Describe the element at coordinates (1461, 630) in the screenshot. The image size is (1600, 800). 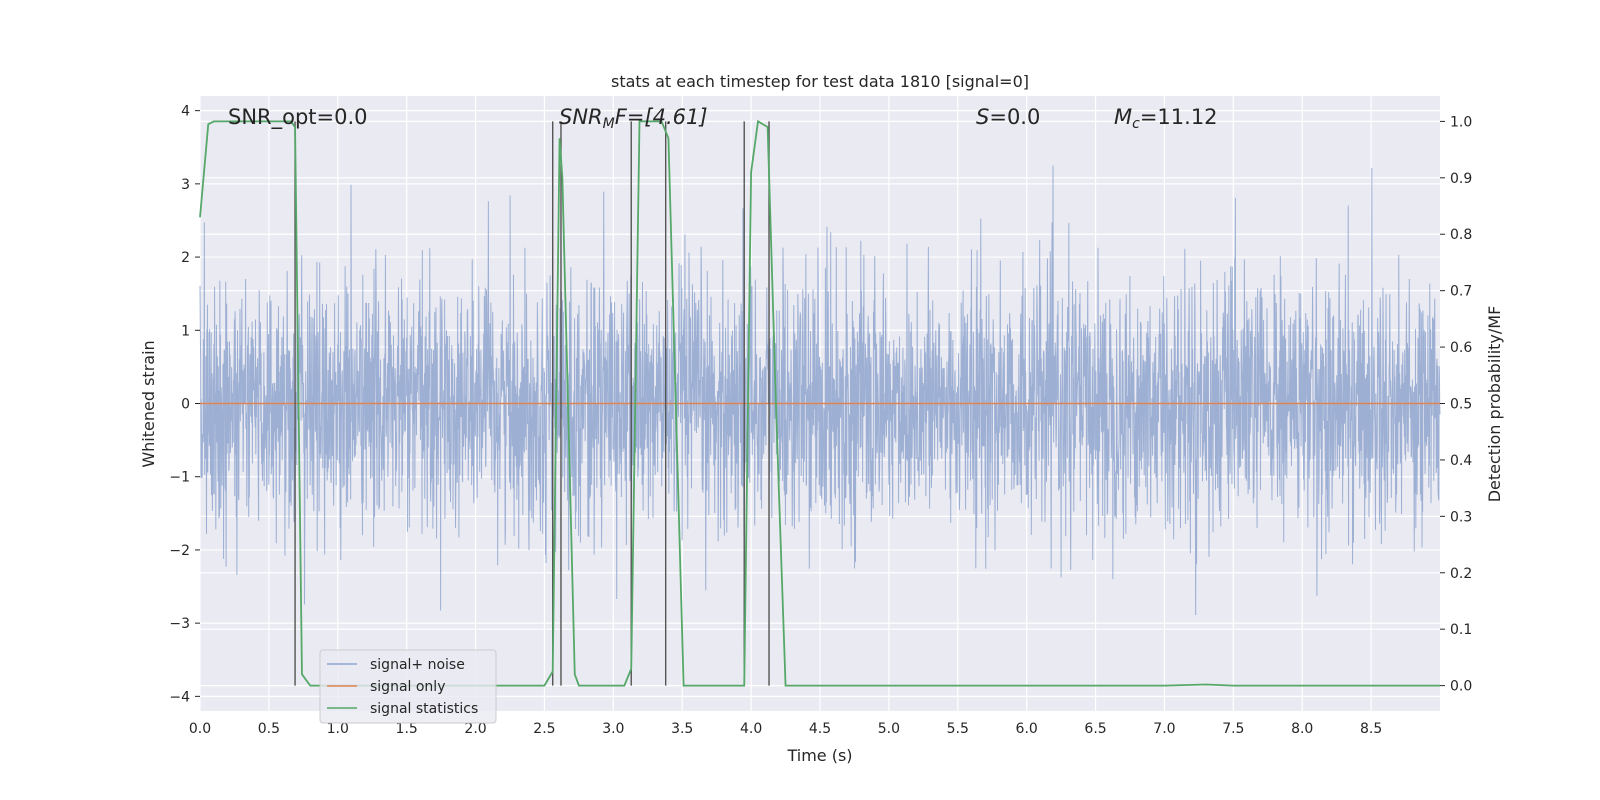
I see `y2-tick-label: 0.1` at that location.